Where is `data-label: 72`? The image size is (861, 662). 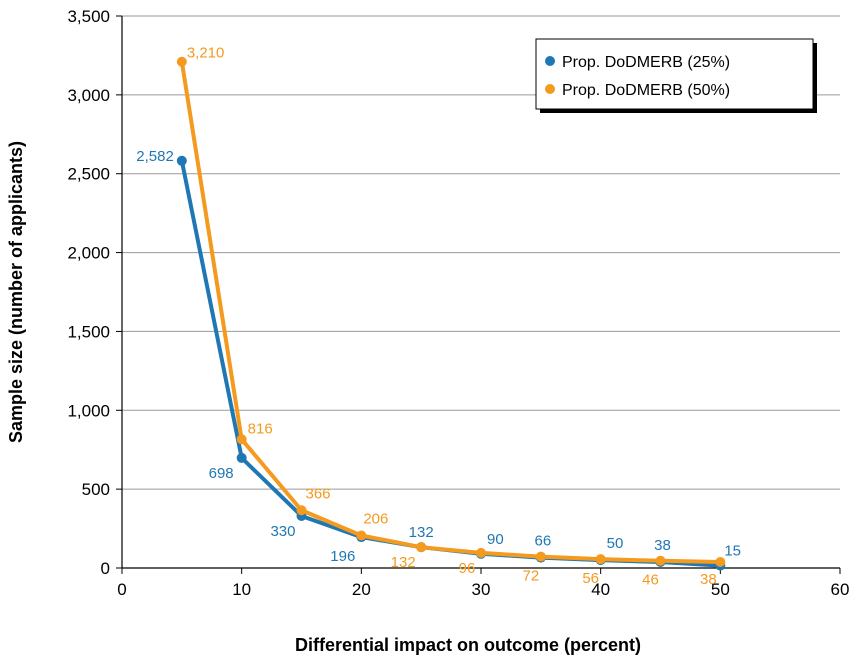 data-label: 72 is located at coordinates (530, 576).